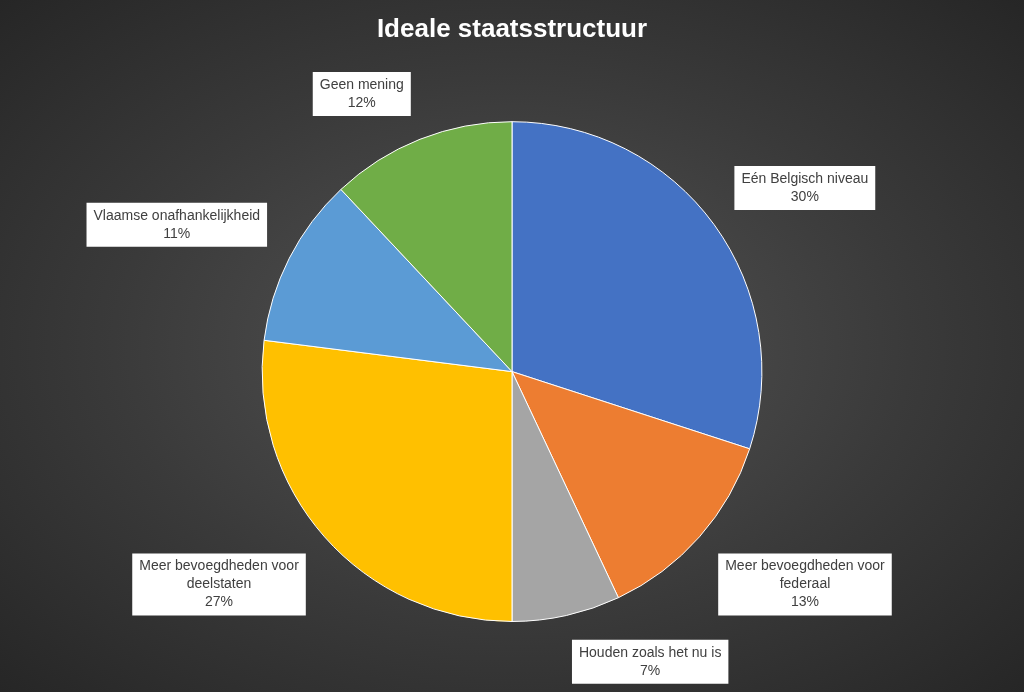 The width and height of the screenshot is (1024, 692). Describe the element at coordinates (361, 83) in the screenshot. I see `slice-label: Geen mening` at that location.